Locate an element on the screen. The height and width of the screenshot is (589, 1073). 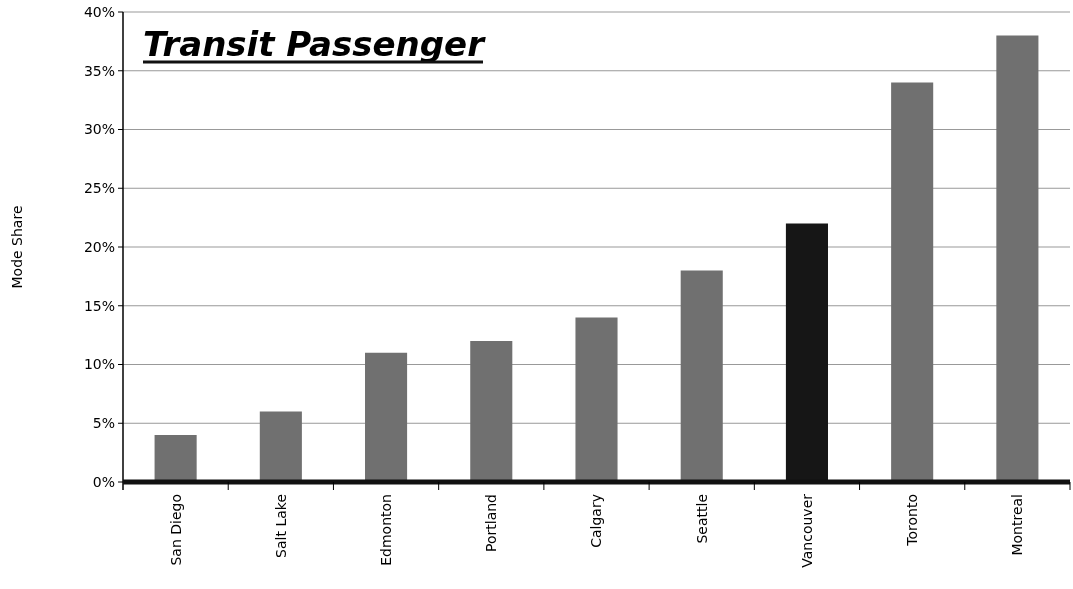
x-tick-label: Toronto is located at coordinates (912, 520).